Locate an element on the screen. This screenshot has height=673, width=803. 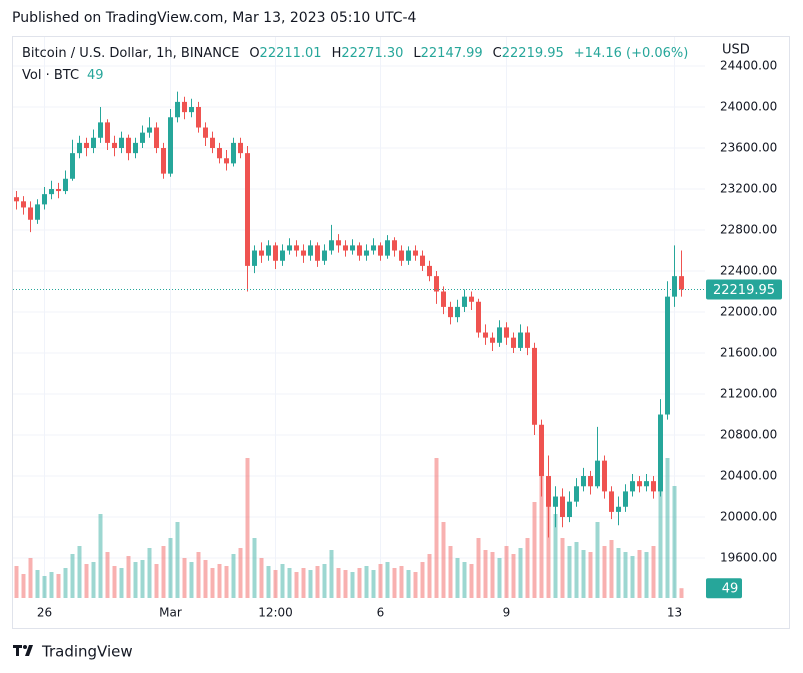
x-tick-label: 12:00 is located at coordinates (275, 613).